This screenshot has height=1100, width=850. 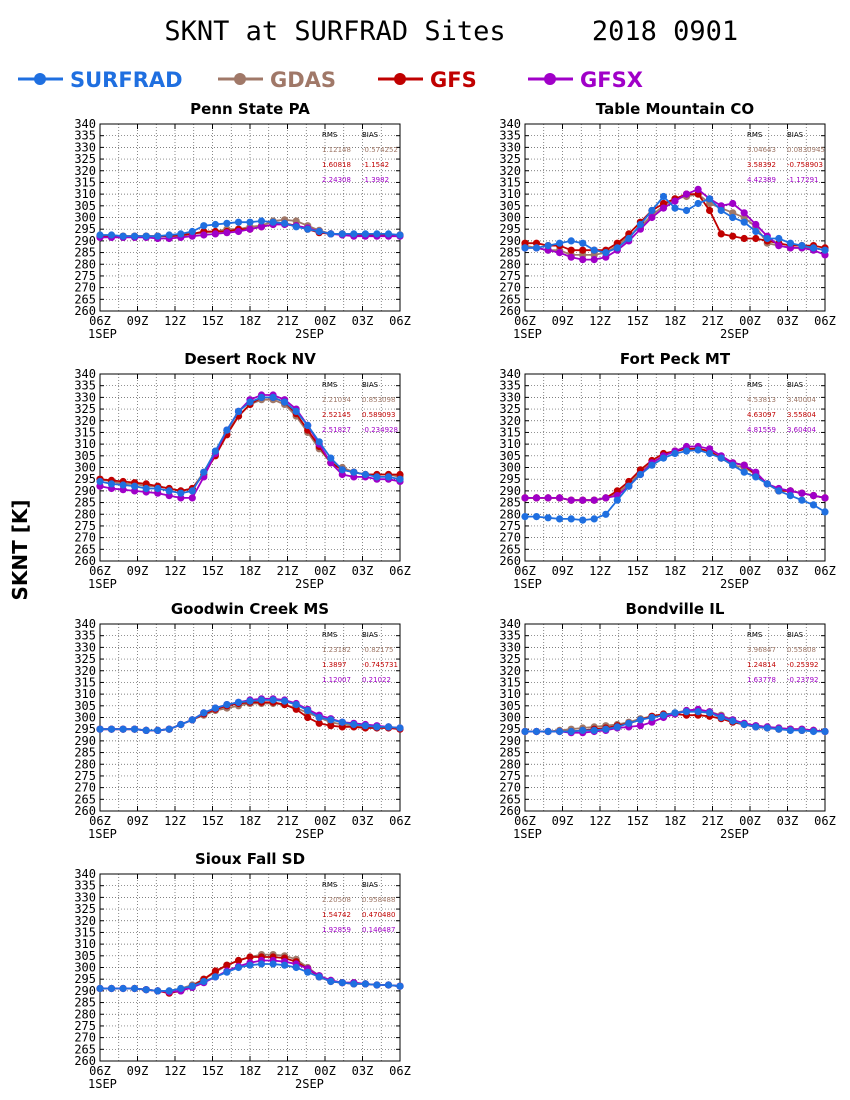 I want to click on stats-rms-value: 4.42389, so click(x=761, y=180).